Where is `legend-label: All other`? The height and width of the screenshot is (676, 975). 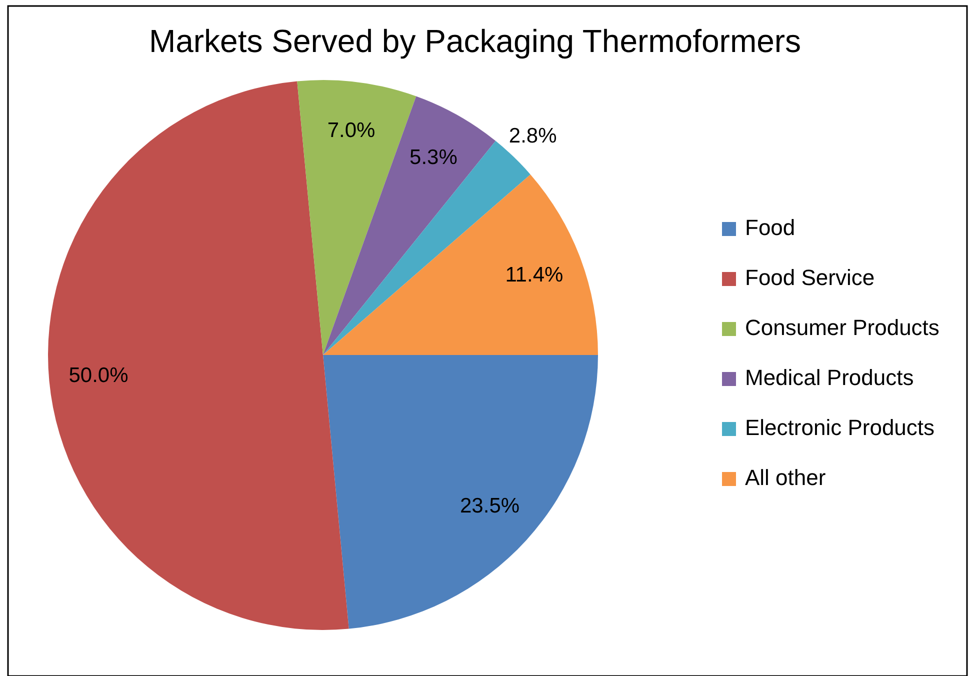
legend-label: All other is located at coordinates (785, 477).